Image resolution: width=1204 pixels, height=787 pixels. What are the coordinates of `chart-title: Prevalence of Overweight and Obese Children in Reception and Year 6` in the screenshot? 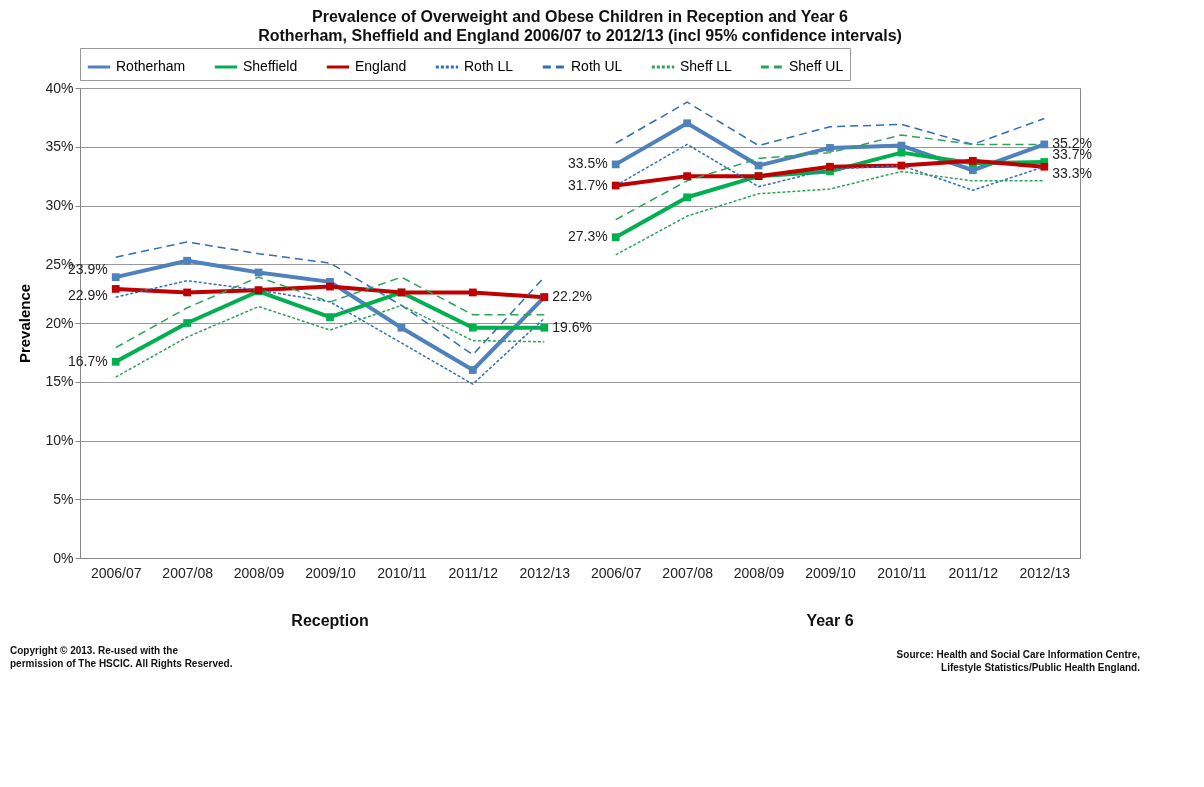 It's located at (580, 16).